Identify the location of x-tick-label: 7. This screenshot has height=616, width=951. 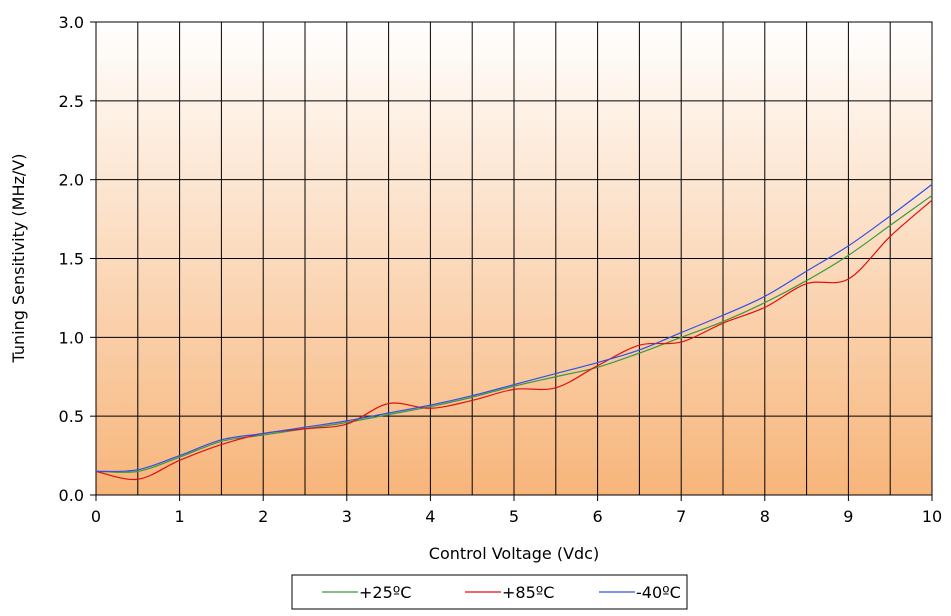
(681, 516).